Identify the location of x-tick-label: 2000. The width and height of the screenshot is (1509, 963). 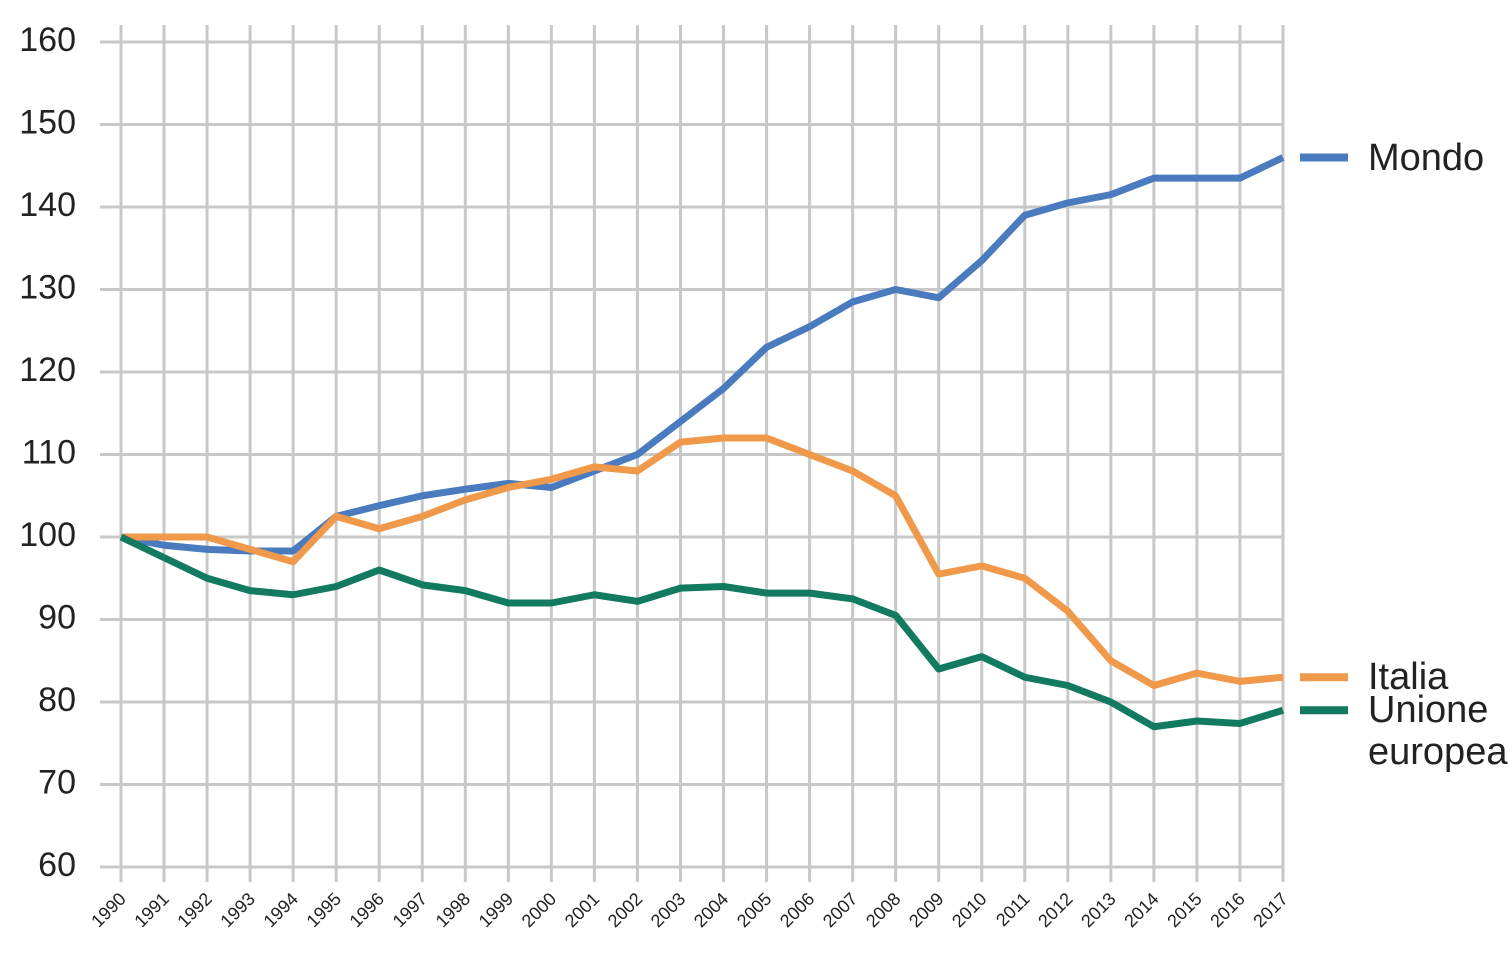
(539, 910).